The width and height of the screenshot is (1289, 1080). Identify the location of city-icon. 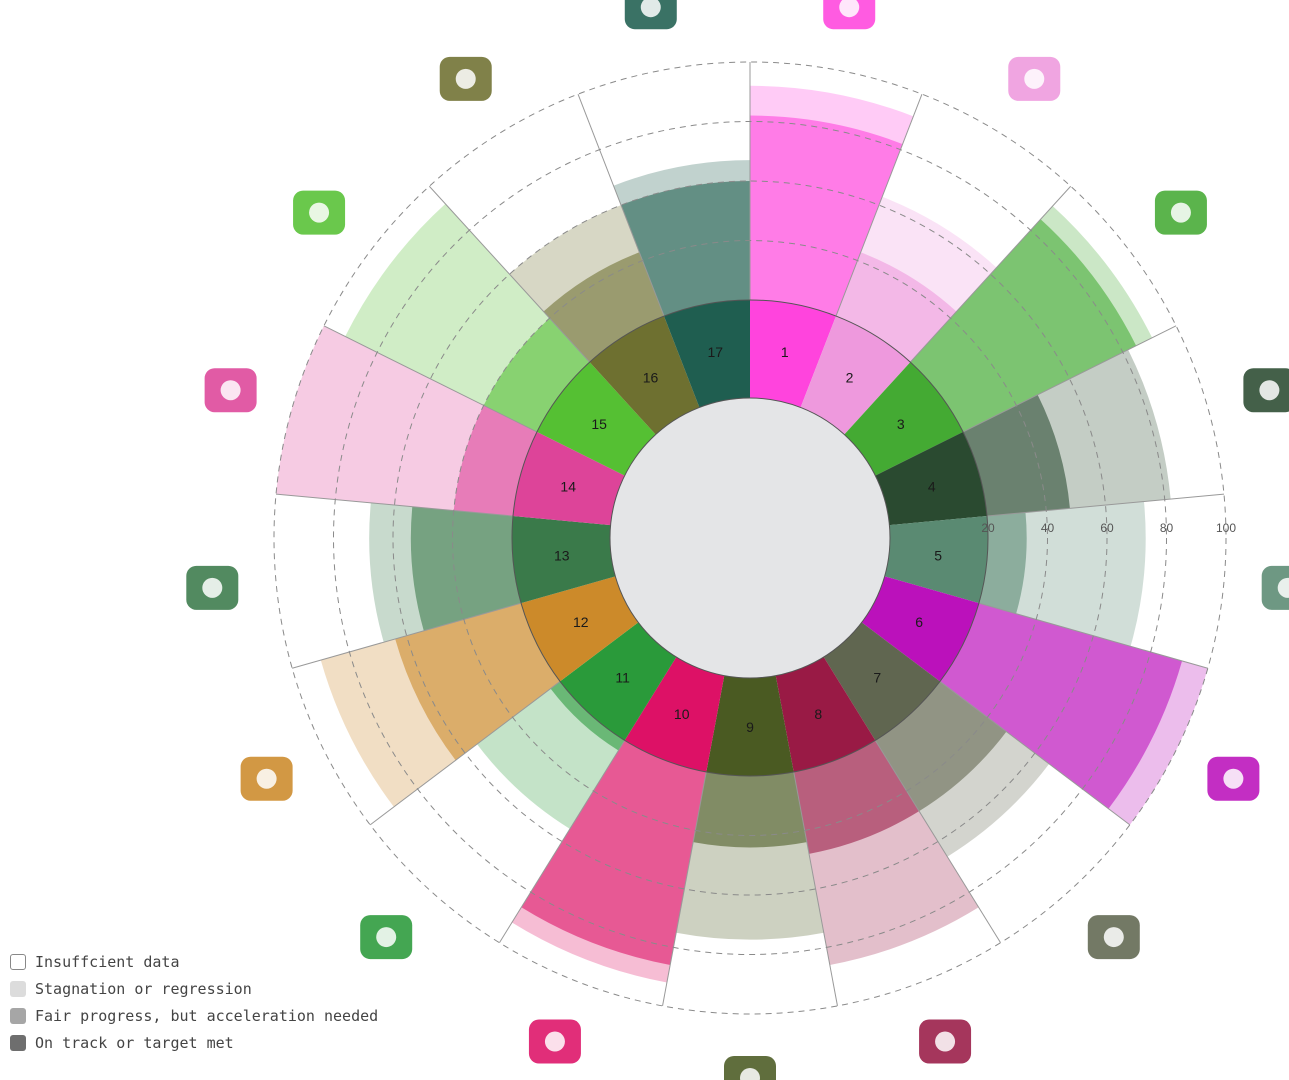
(386, 937).